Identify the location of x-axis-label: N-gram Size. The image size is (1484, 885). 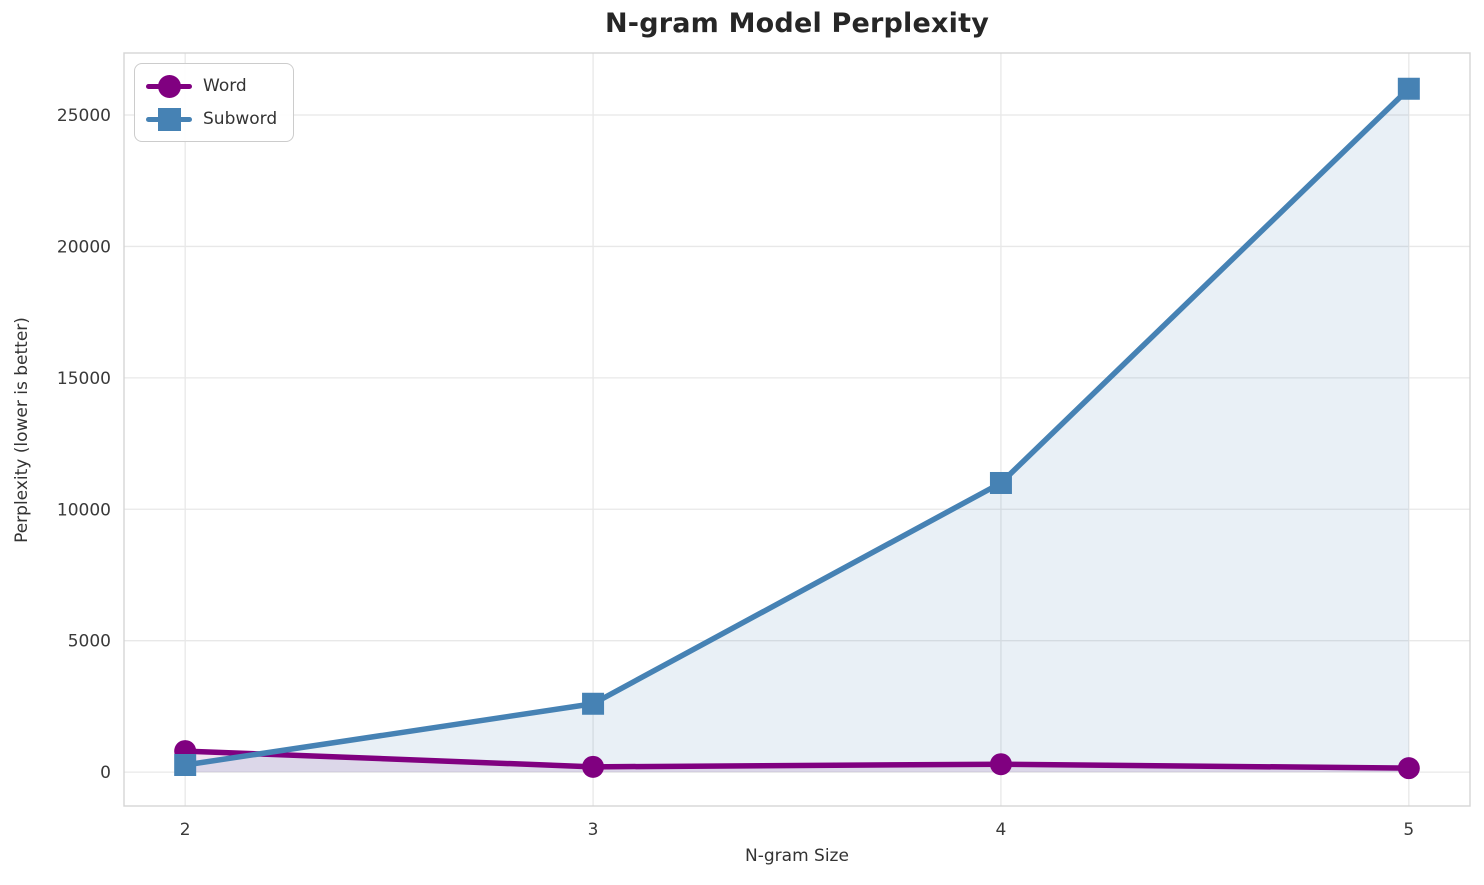
(797, 856).